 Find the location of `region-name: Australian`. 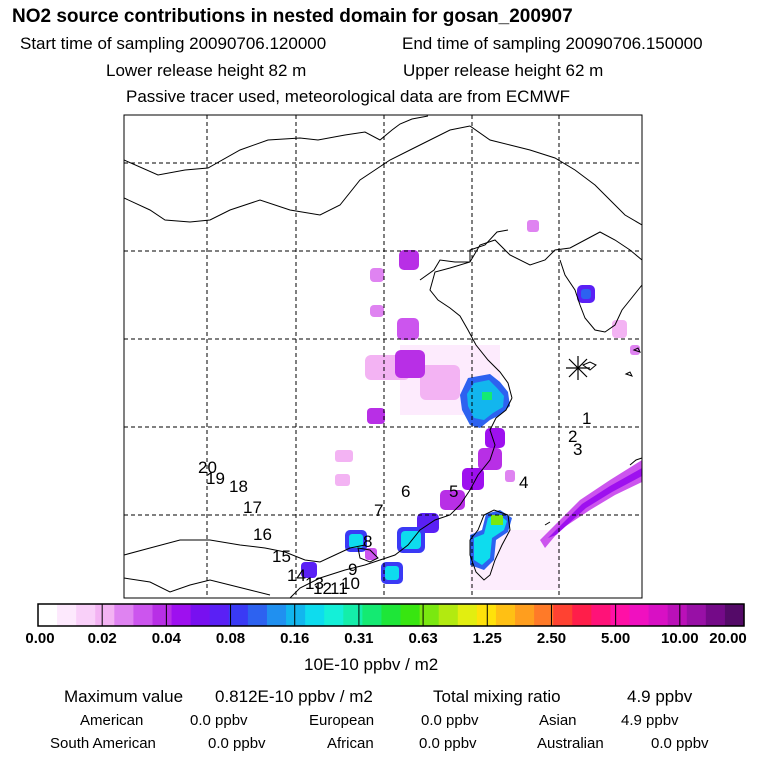

region-name: Australian is located at coordinates (570, 743).